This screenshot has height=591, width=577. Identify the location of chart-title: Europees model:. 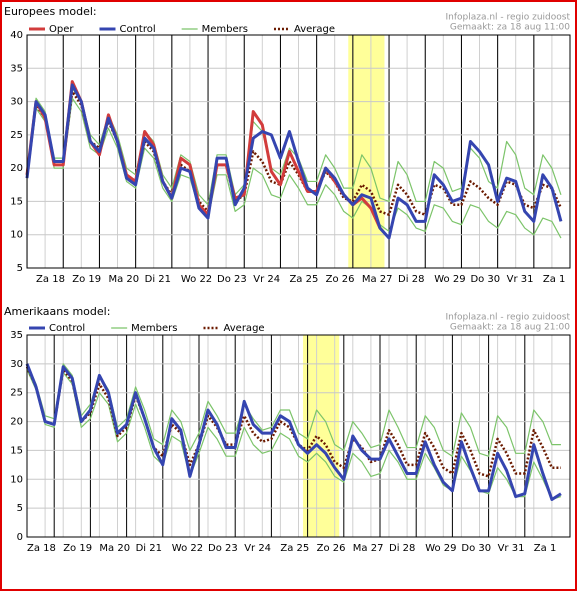
(50, 11).